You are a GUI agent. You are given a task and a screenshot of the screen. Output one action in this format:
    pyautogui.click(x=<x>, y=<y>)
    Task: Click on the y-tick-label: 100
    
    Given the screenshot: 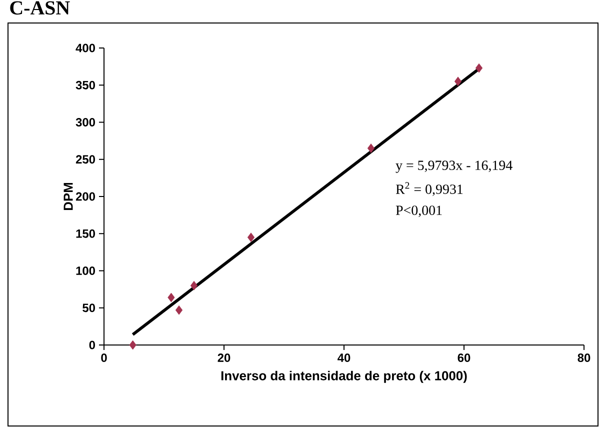 What is the action you would take?
    pyautogui.click(x=85, y=270)
    